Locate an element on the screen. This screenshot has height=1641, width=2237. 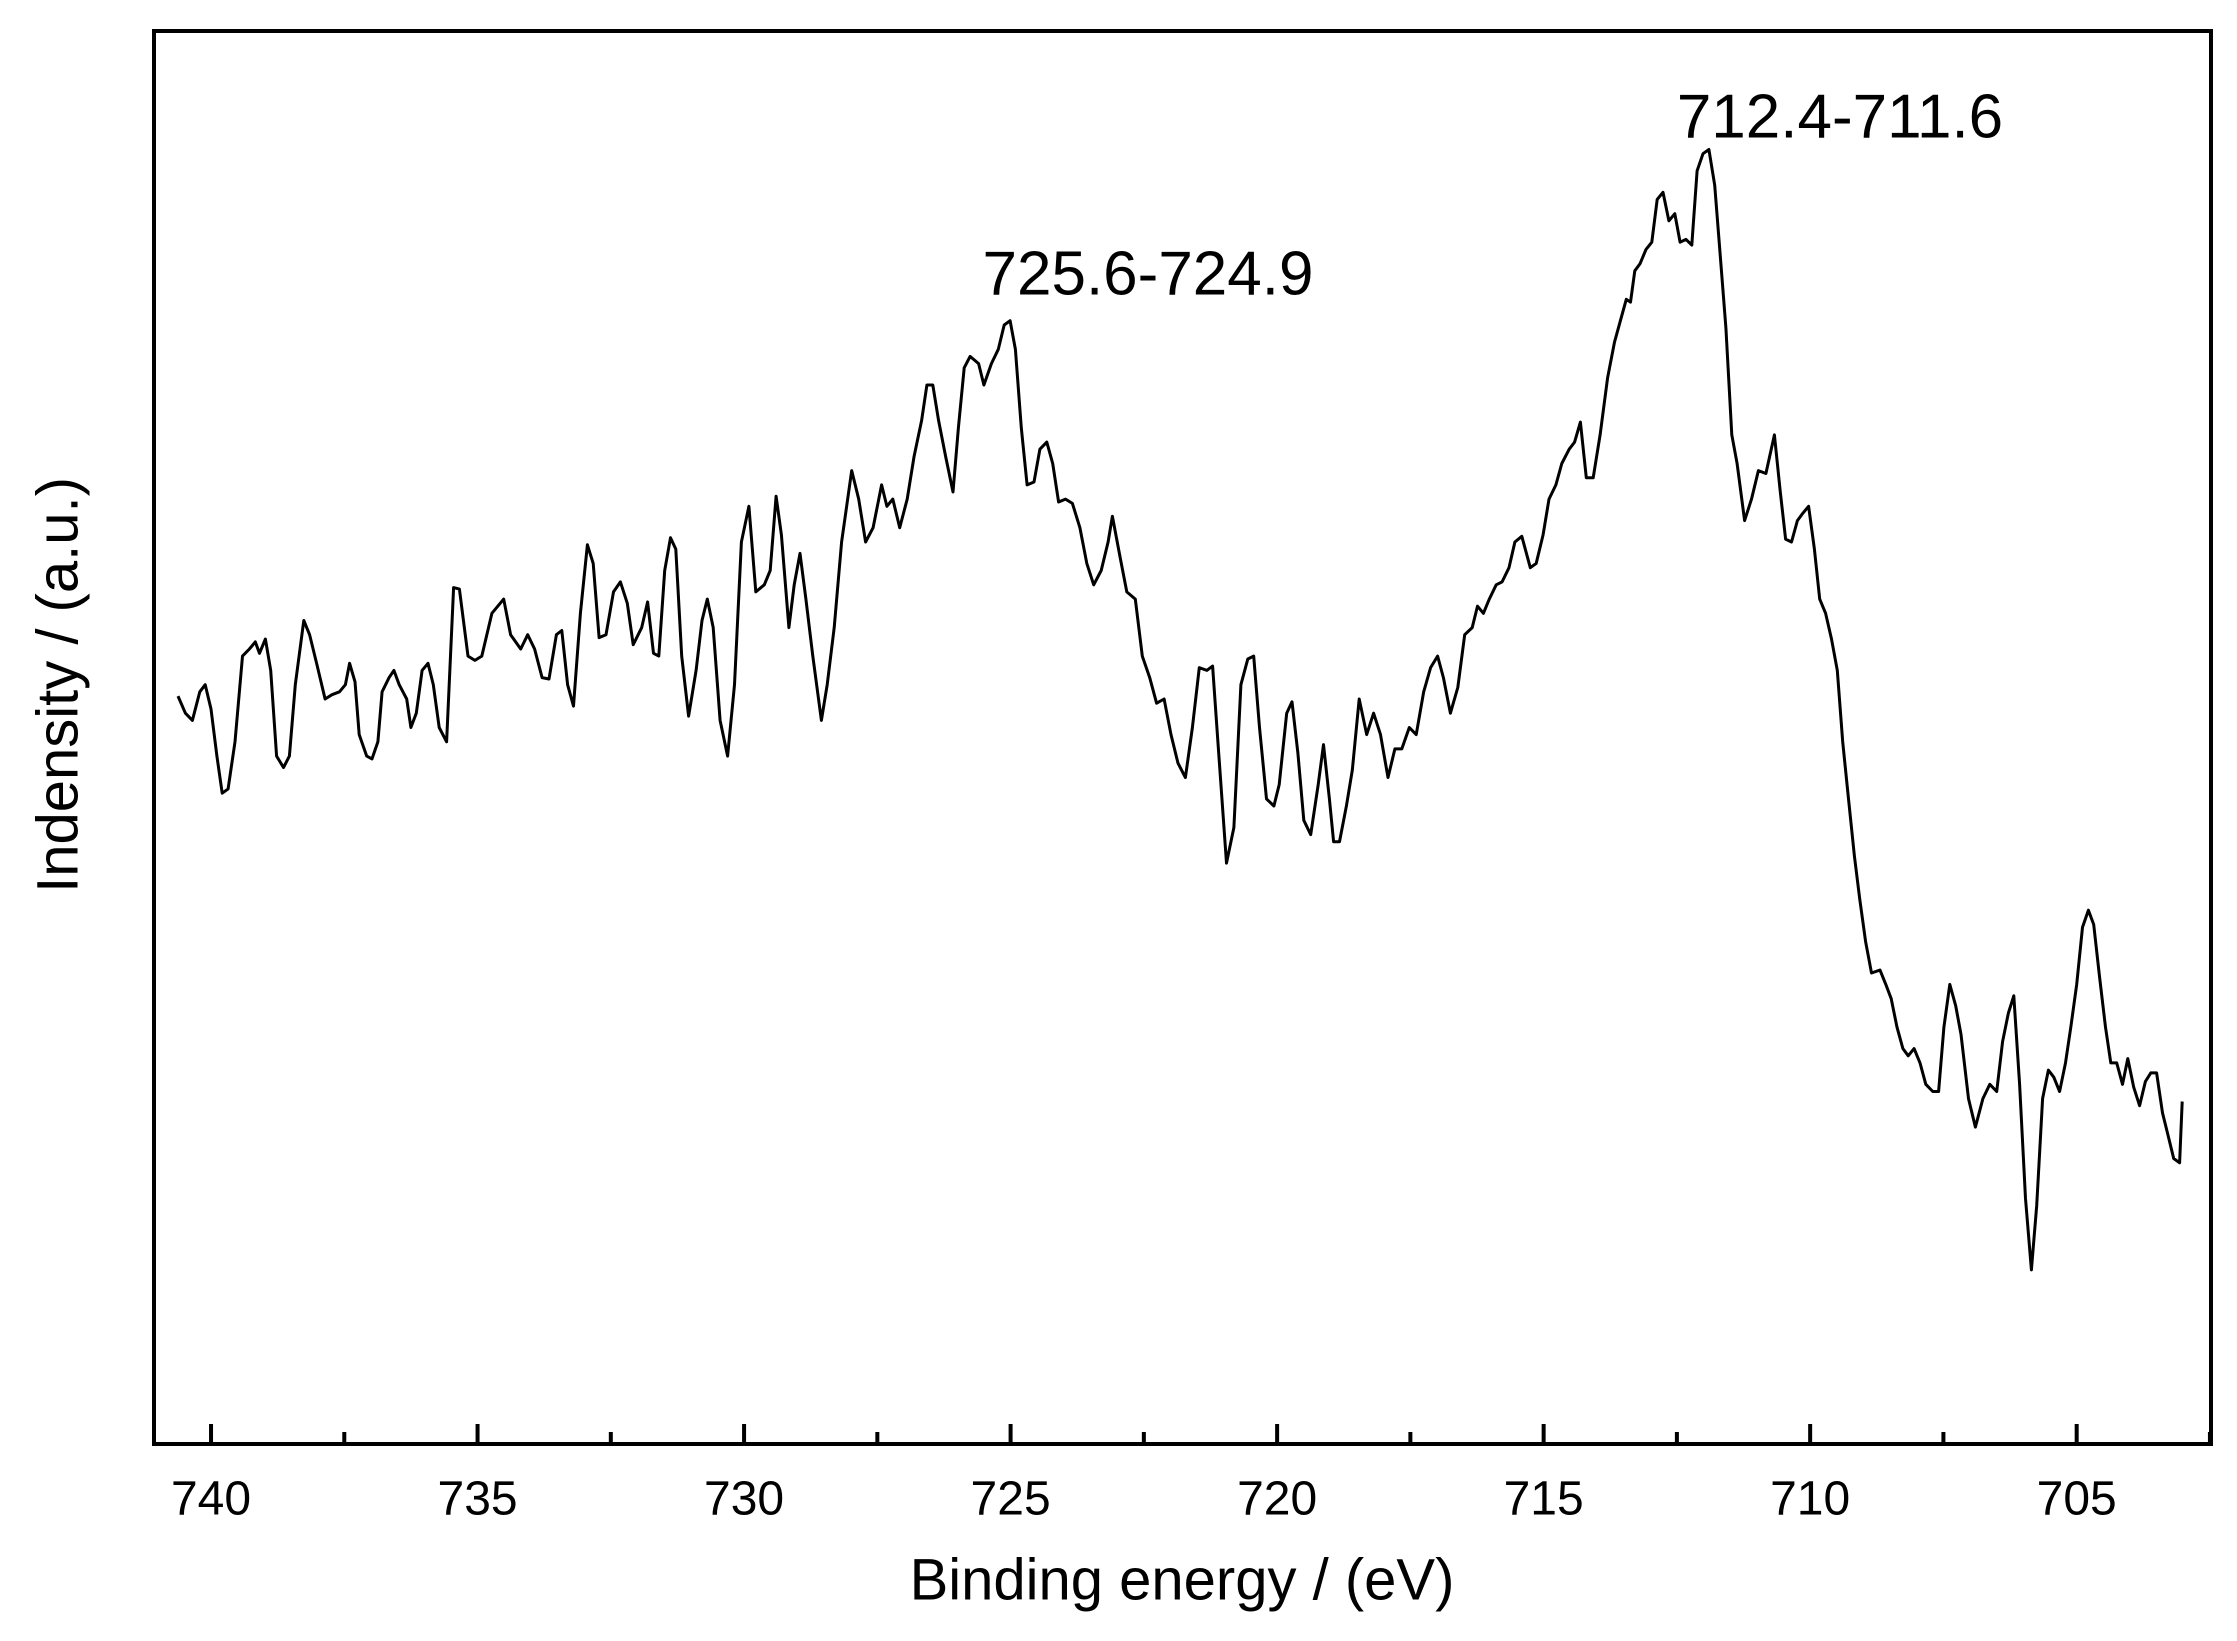
peak-annotation: 712.4-711.6 is located at coordinates (1840, 116).